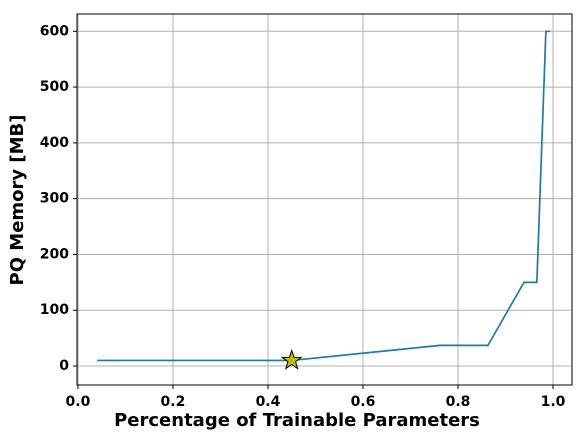  Describe the element at coordinates (363, 402) in the screenshot. I see `x-tick-label: 0.6` at that location.